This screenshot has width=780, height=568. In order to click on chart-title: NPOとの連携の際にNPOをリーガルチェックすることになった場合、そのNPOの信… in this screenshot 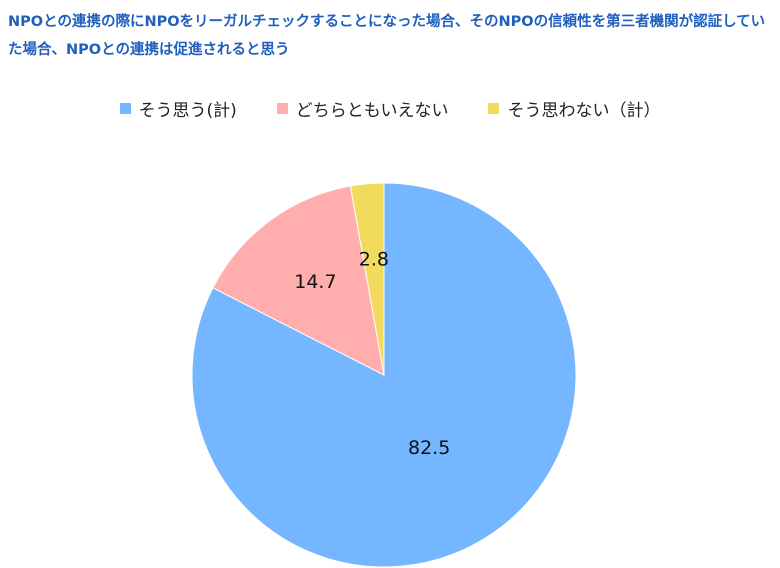, I will do `click(387, 36)`.